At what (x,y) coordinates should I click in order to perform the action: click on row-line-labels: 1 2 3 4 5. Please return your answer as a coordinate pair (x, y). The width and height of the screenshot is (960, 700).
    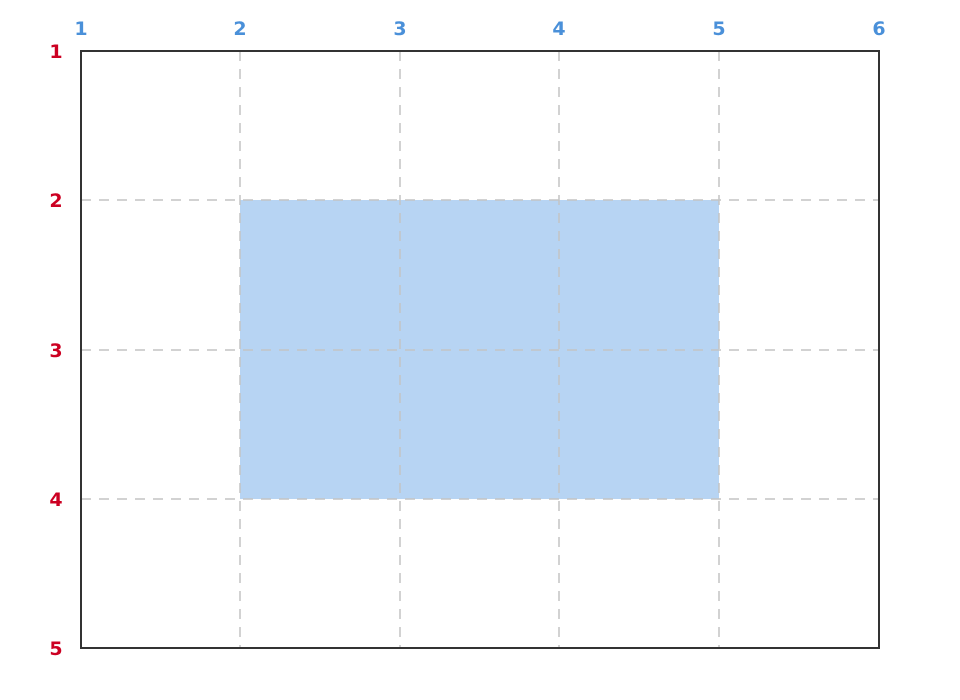
    Looking at the image, I should click on (55, 350).